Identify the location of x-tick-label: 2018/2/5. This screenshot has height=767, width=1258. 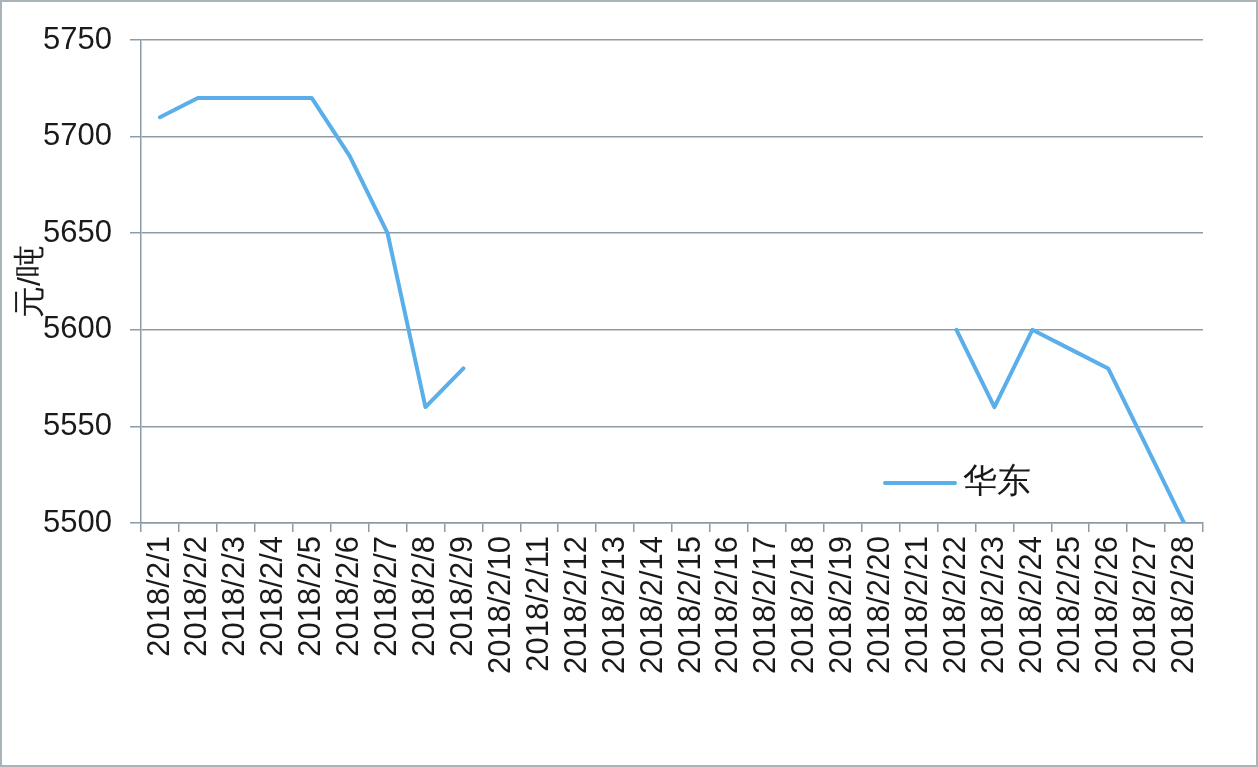
(310, 596).